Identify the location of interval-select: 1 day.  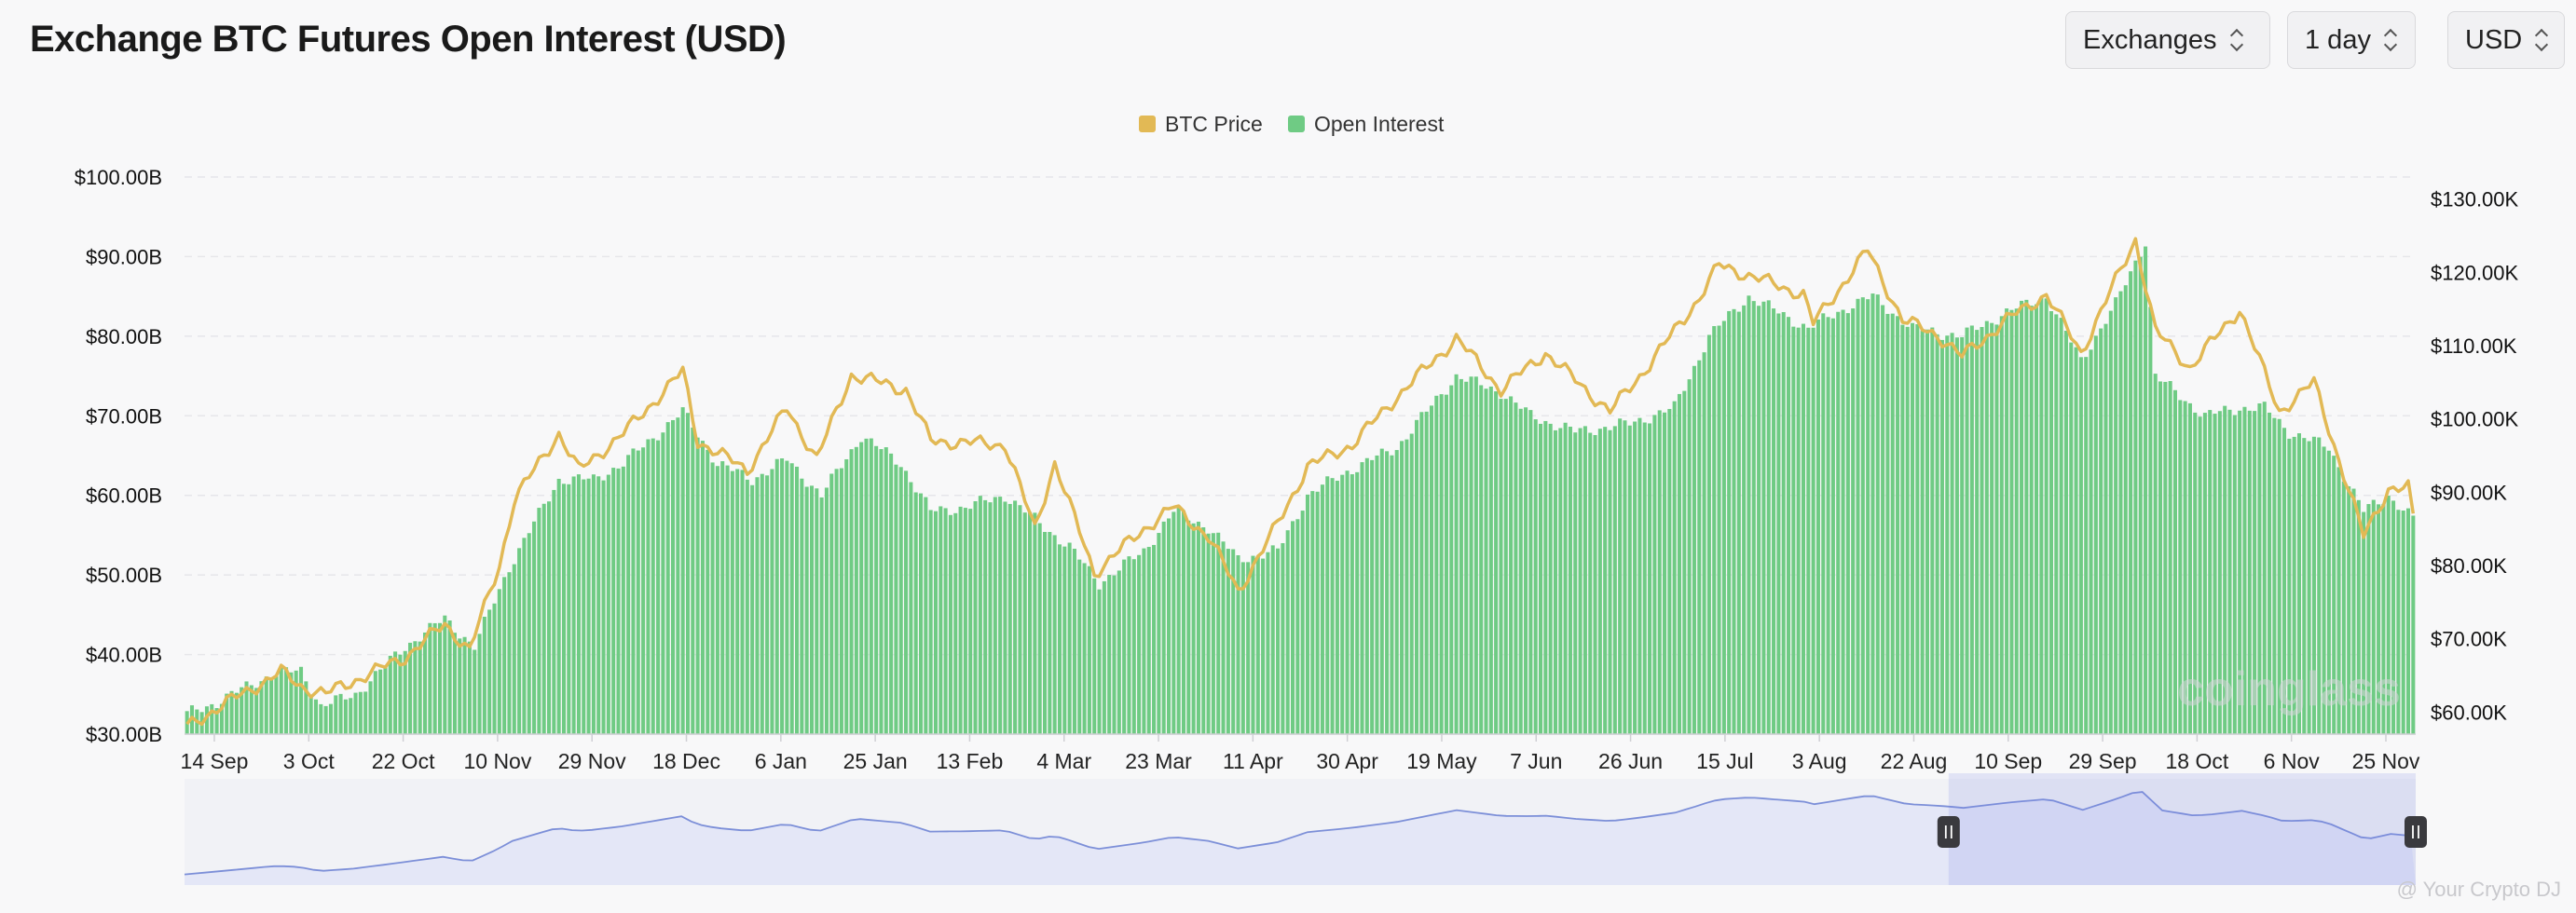
(2351, 40).